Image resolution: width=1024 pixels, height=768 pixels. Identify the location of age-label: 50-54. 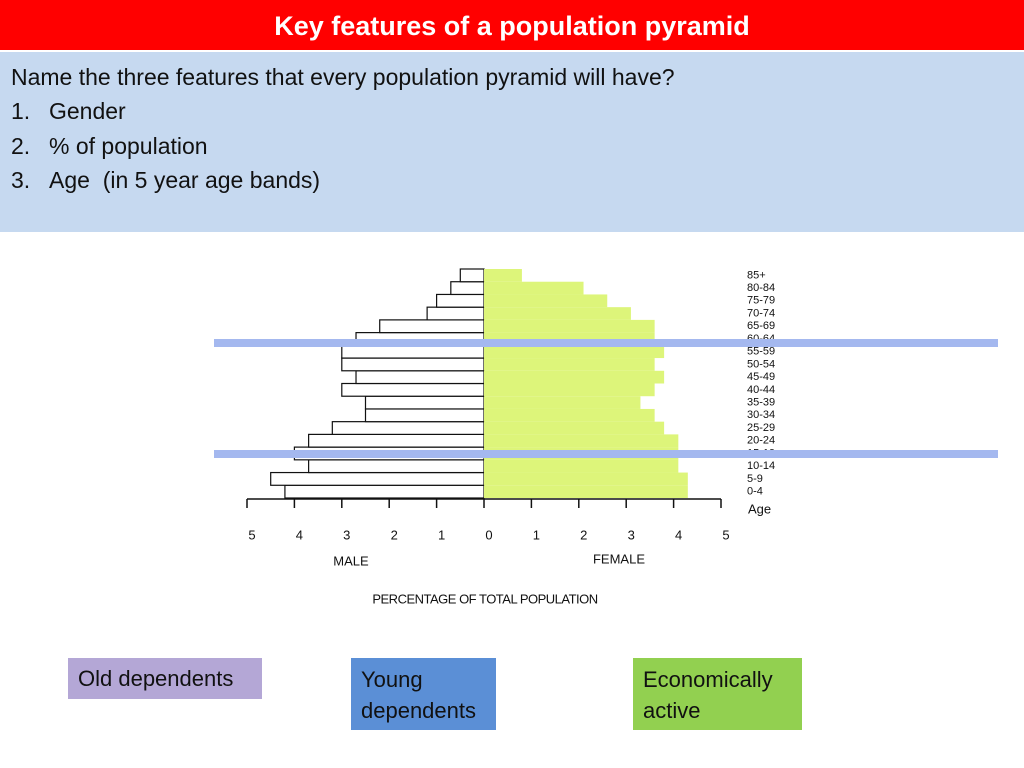
(761, 364).